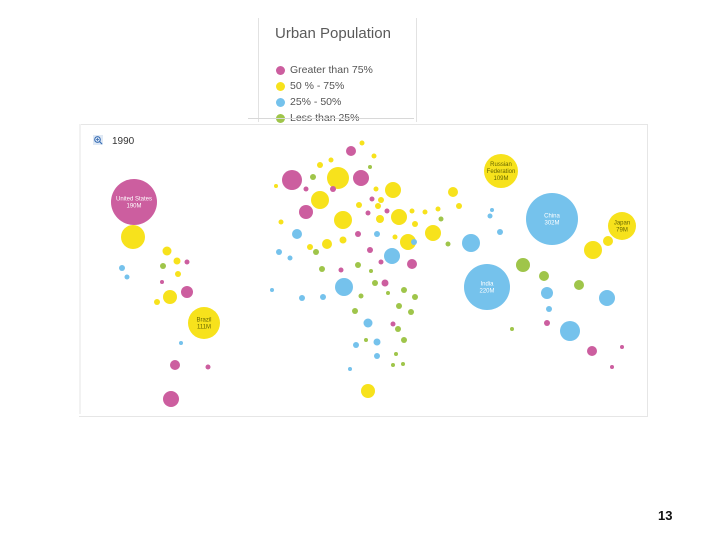 The image size is (720, 540). Describe the element at coordinates (98, 140) in the screenshot. I see `zoom-in-icon` at that location.